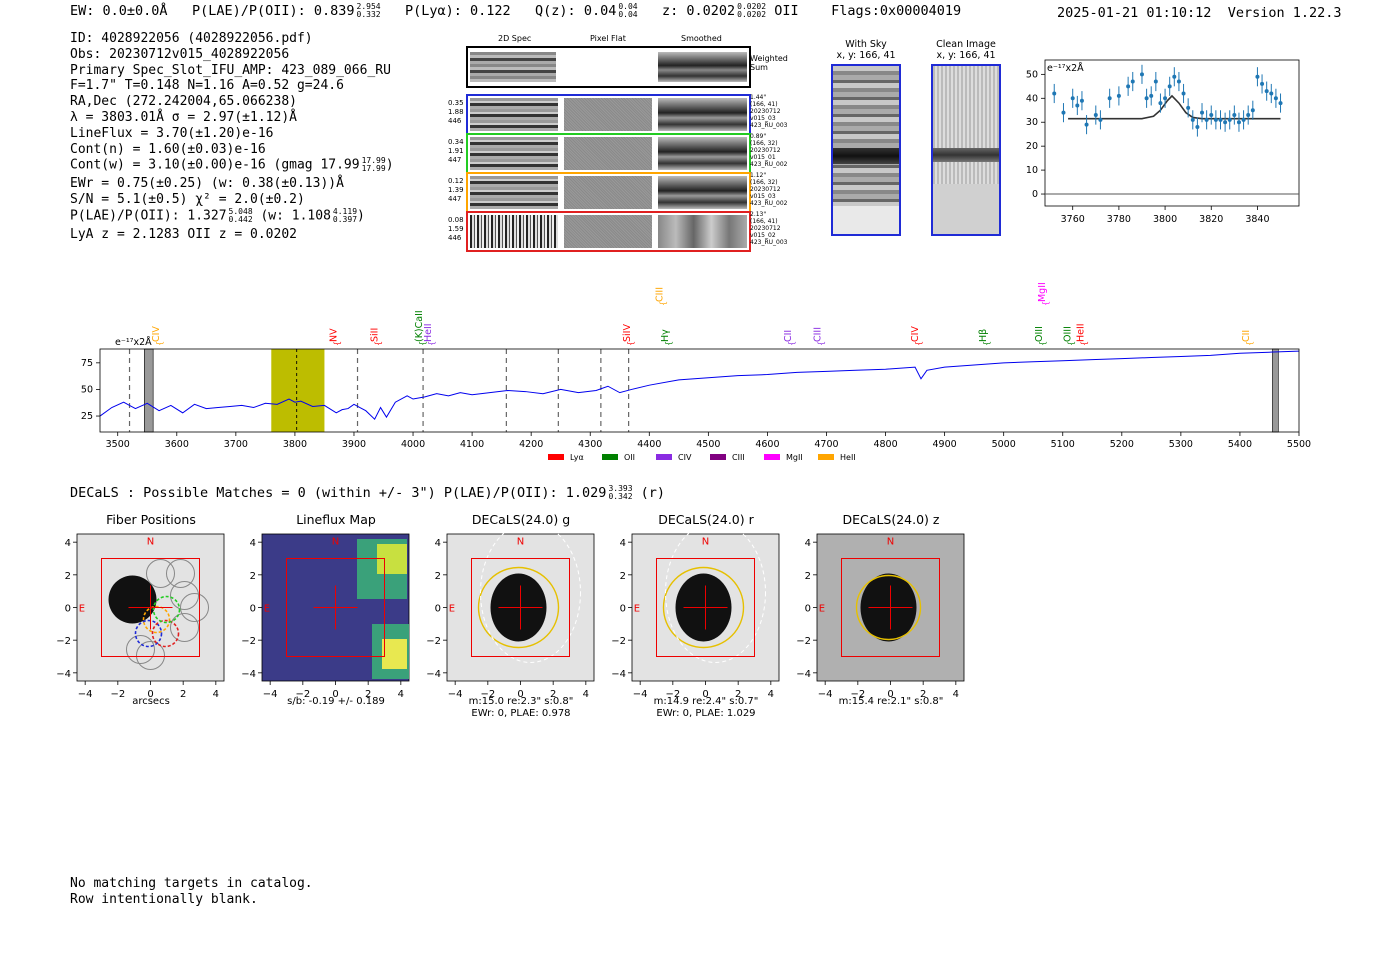 The image size is (1400, 953). What do you see at coordinates (354, 444) in the screenshot?
I see `spectrum-xtick-label: 3900` at bounding box center [354, 444].